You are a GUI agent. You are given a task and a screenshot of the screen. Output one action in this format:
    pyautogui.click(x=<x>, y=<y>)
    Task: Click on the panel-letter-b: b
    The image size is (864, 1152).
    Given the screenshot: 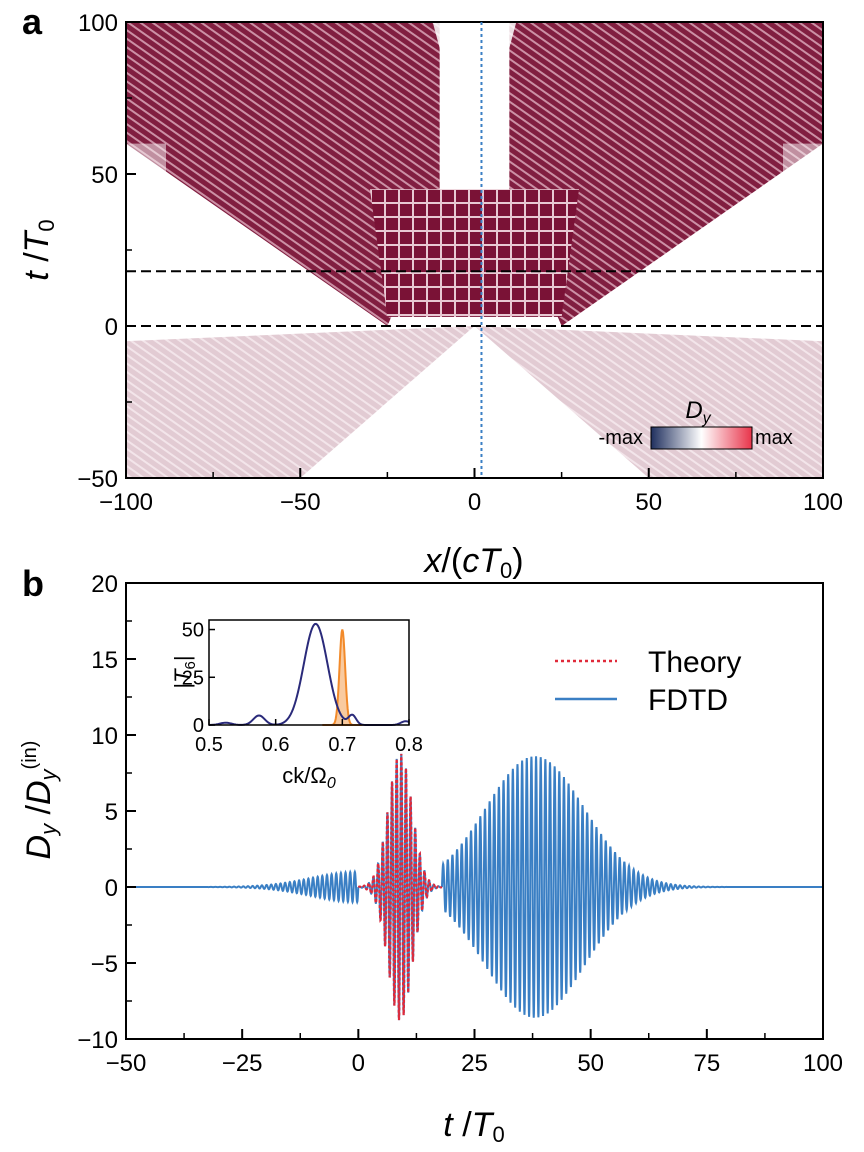 What is the action you would take?
    pyautogui.click(x=33, y=583)
    